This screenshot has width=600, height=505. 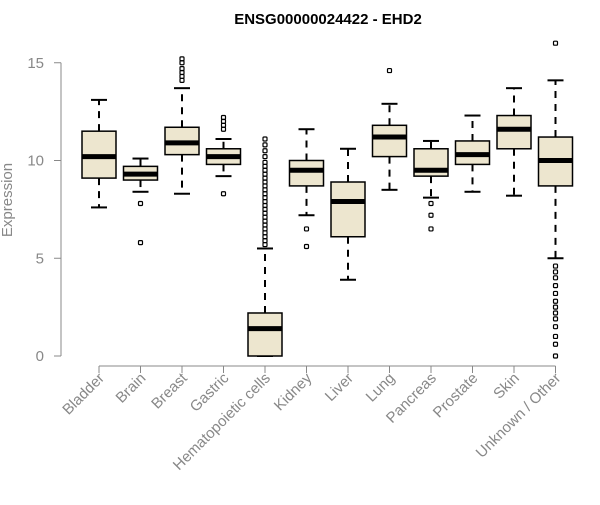 I want to click on x-tick-label: Bladder, so click(x=83, y=394).